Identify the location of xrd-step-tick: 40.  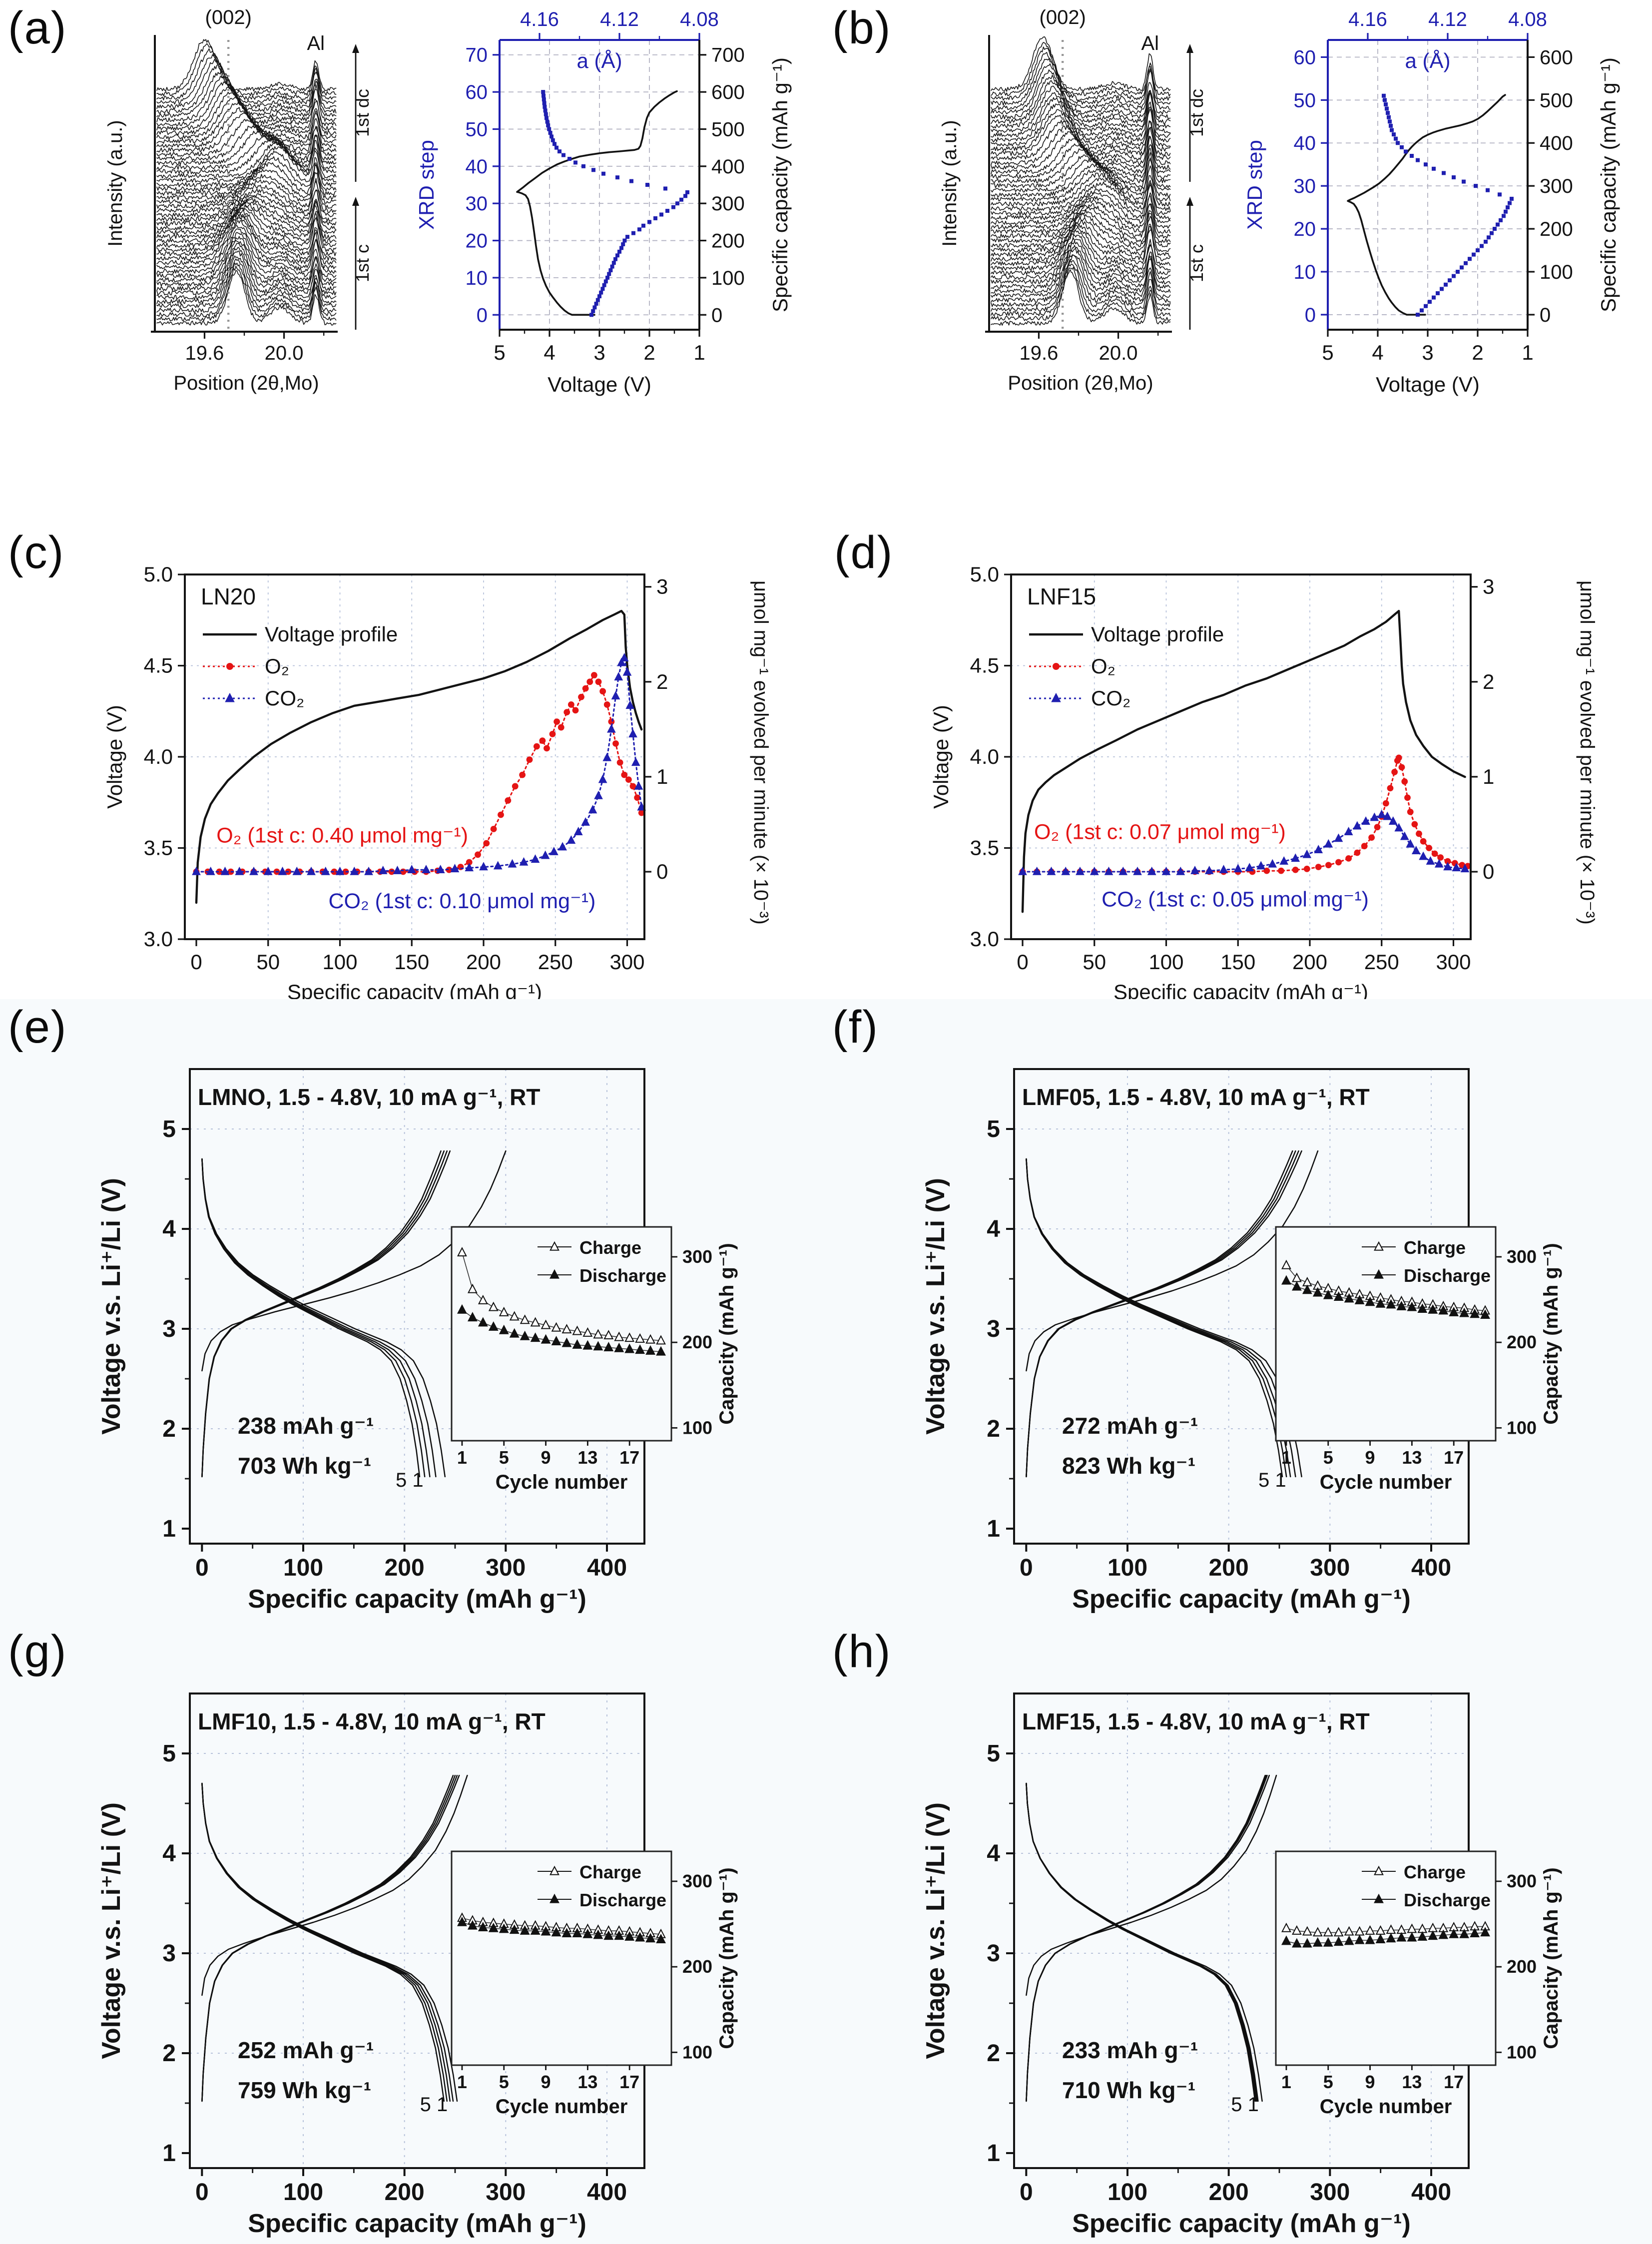
(1305, 143).